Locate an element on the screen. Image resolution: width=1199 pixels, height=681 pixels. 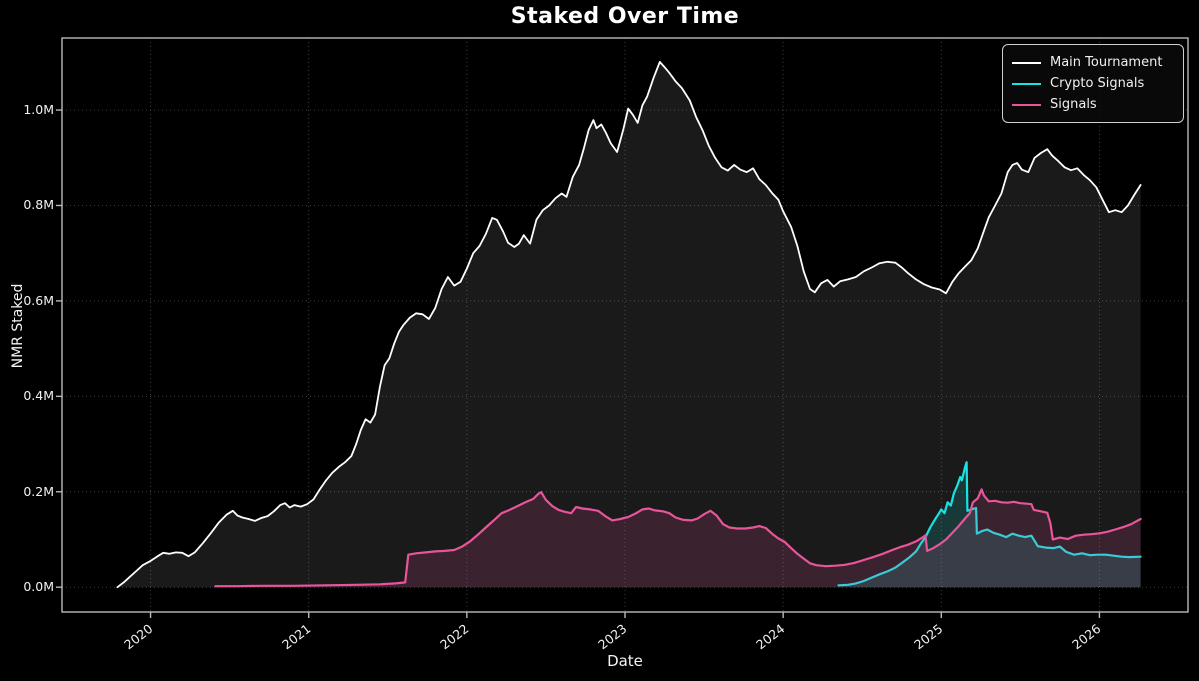
crypto-signals-area is located at coordinates (989, 525).